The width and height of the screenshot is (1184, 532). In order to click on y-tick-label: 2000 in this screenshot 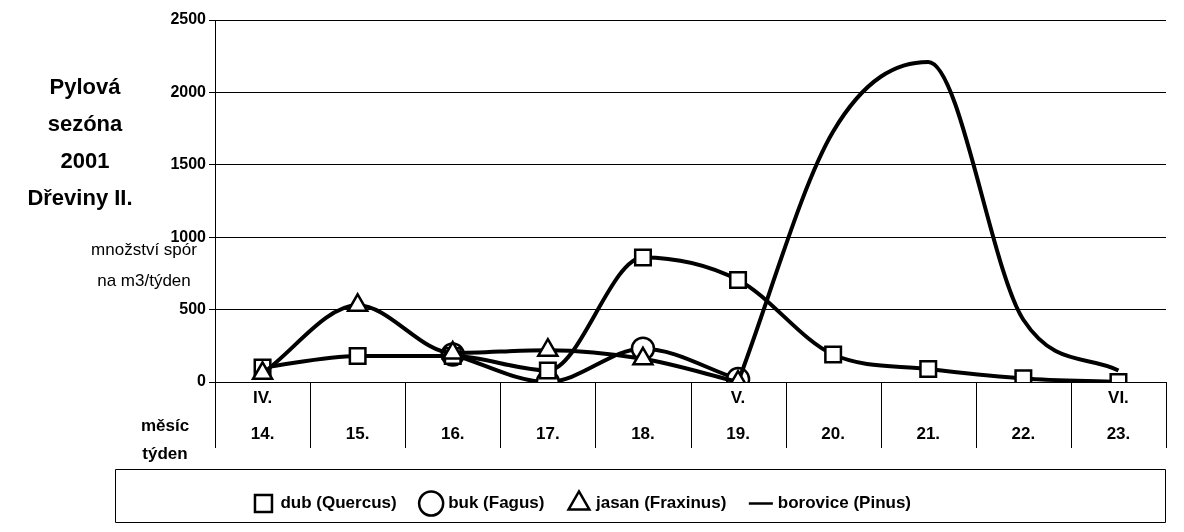, I will do `click(188, 91)`.